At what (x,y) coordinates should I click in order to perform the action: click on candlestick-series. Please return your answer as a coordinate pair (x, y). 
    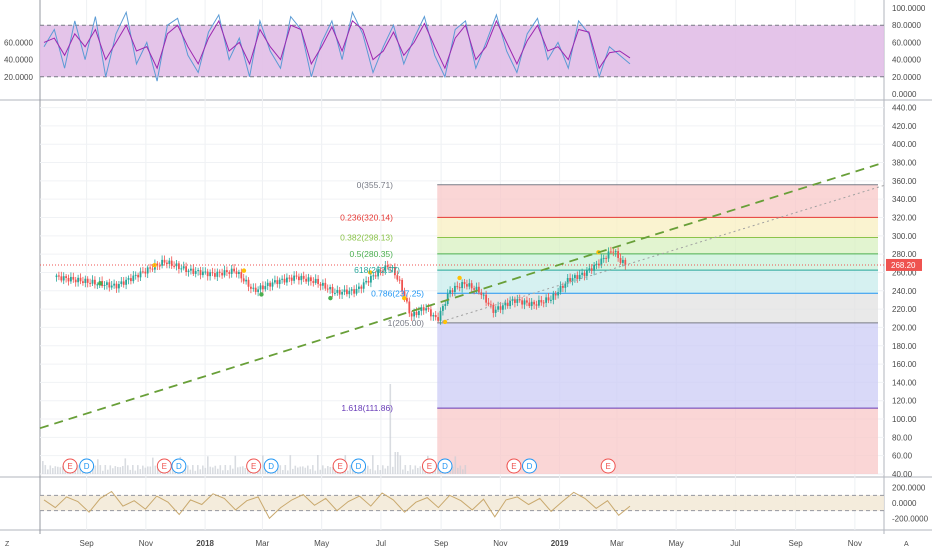
    Looking at the image, I should click on (462, 285).